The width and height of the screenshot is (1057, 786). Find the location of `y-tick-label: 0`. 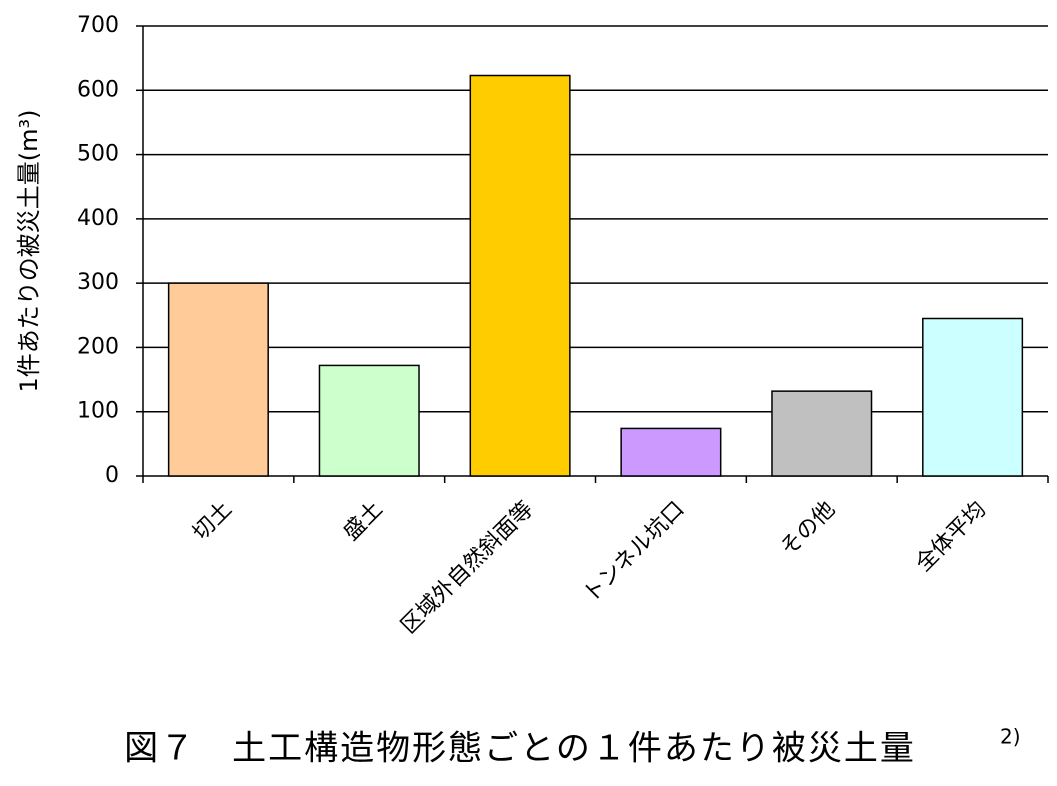

y-tick-label: 0 is located at coordinates (112, 475).